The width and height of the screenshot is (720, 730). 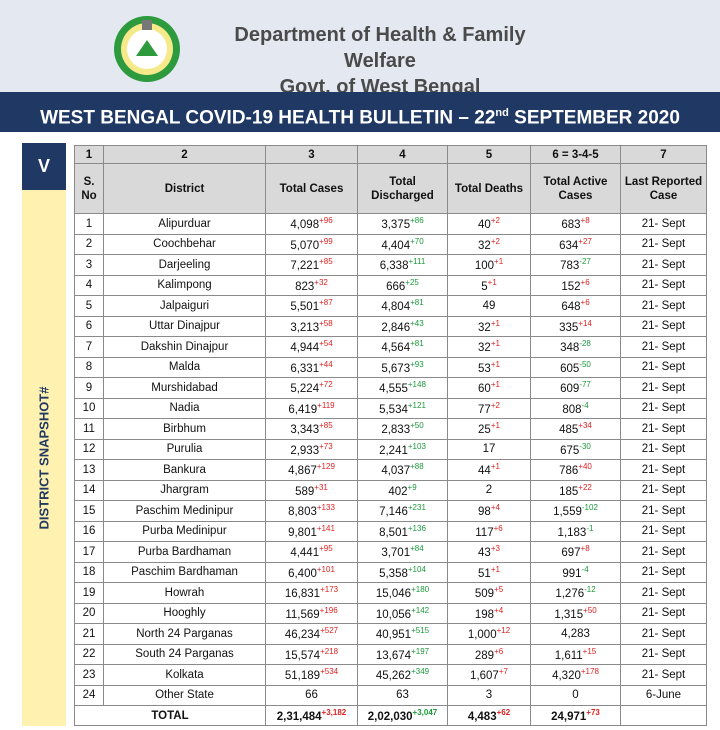 I want to click on data-row: 14 Jhargram 589+31 402+9 2 185+22 21- Sept, so click(x=390, y=490).